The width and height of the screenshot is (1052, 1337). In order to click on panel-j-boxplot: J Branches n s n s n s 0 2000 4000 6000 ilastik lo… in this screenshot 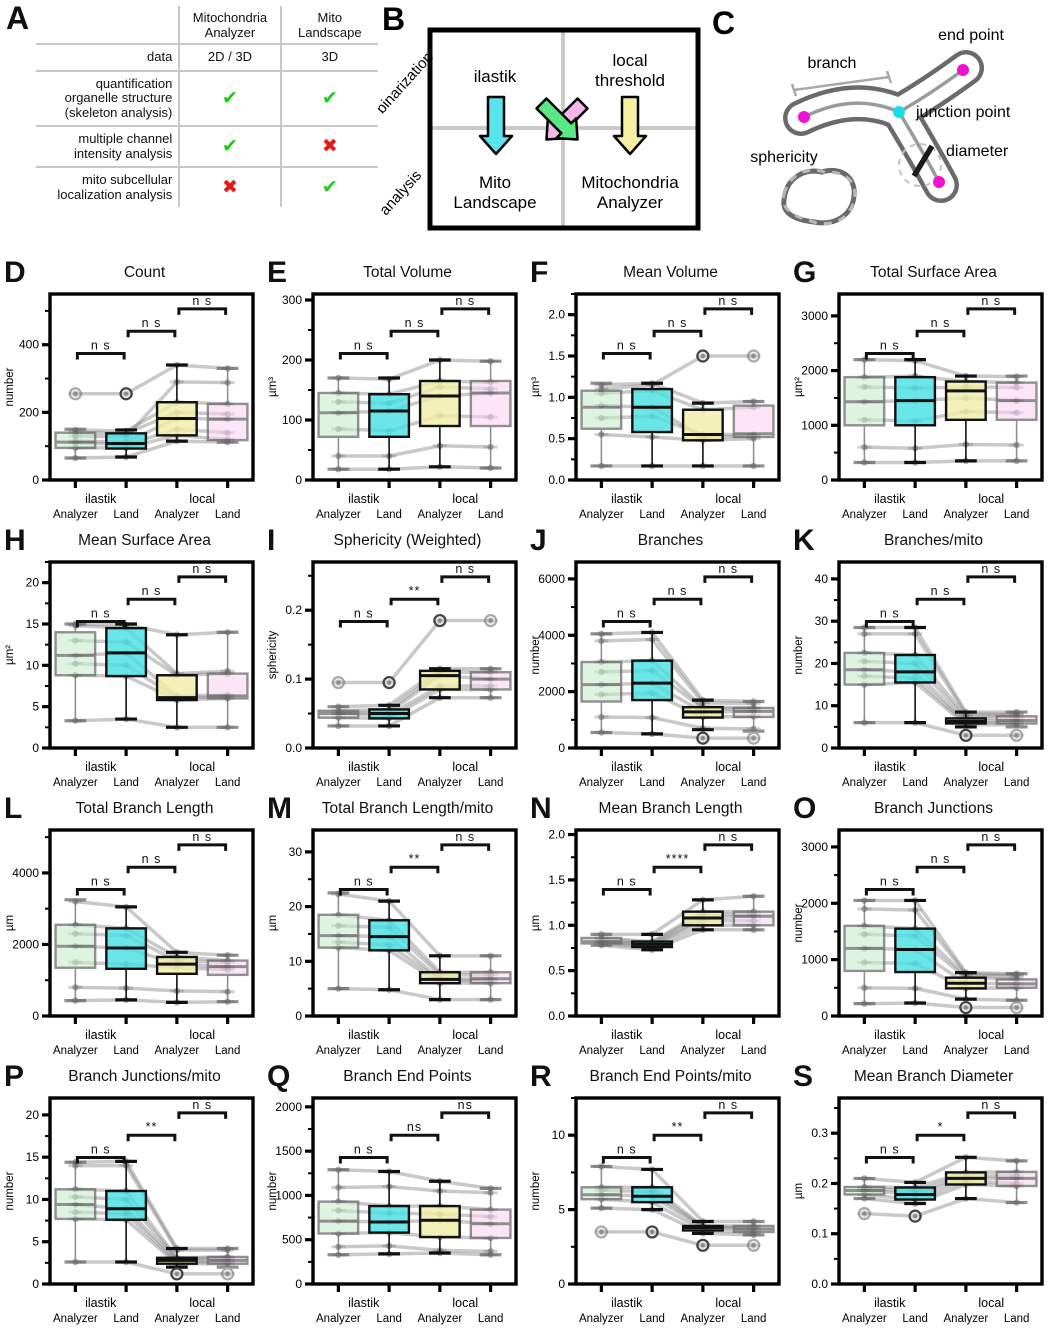, I will do `click(657, 660)`.